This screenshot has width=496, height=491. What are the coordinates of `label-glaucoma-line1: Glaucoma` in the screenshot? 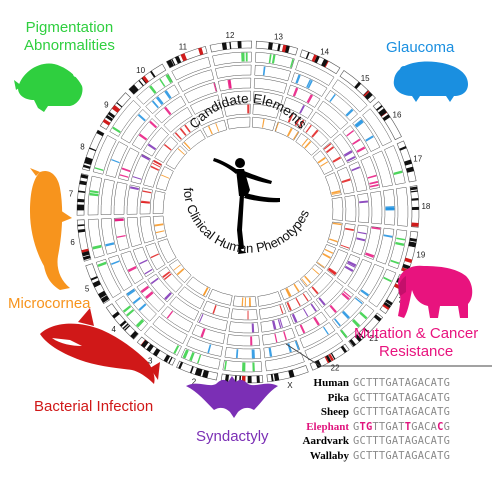 It's located at (420, 47).